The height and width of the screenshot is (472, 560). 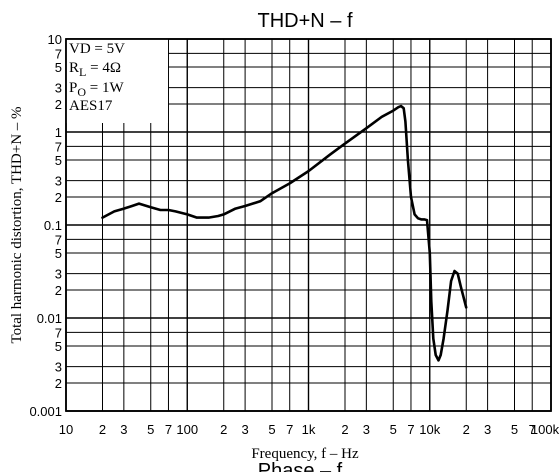 I want to click on x-tick-label: 10, so click(x=66, y=429).